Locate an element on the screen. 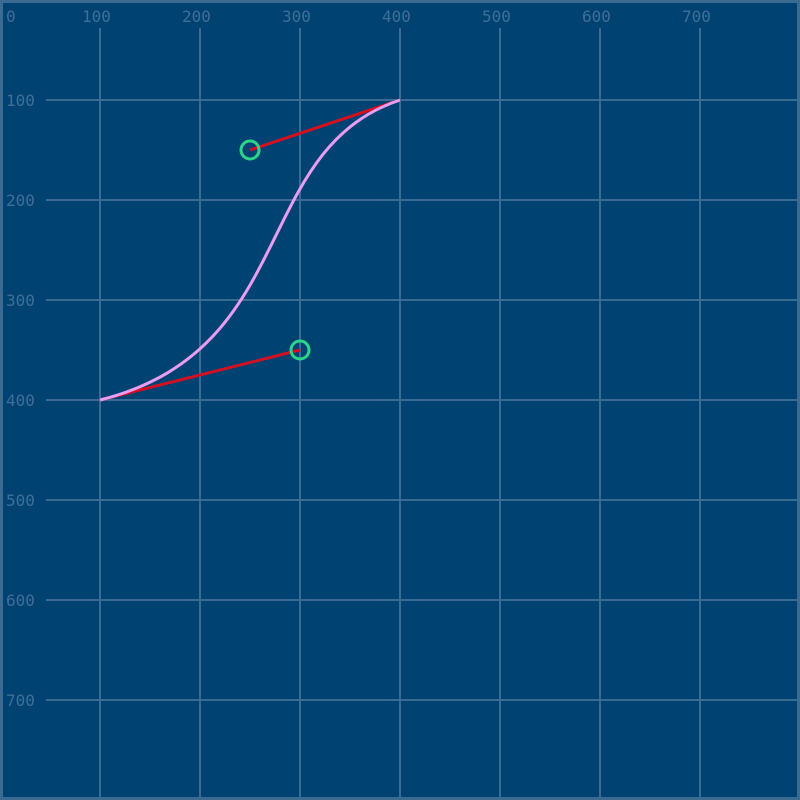 The height and width of the screenshot is (800, 800). bezier-curve is located at coordinates (250, 250).